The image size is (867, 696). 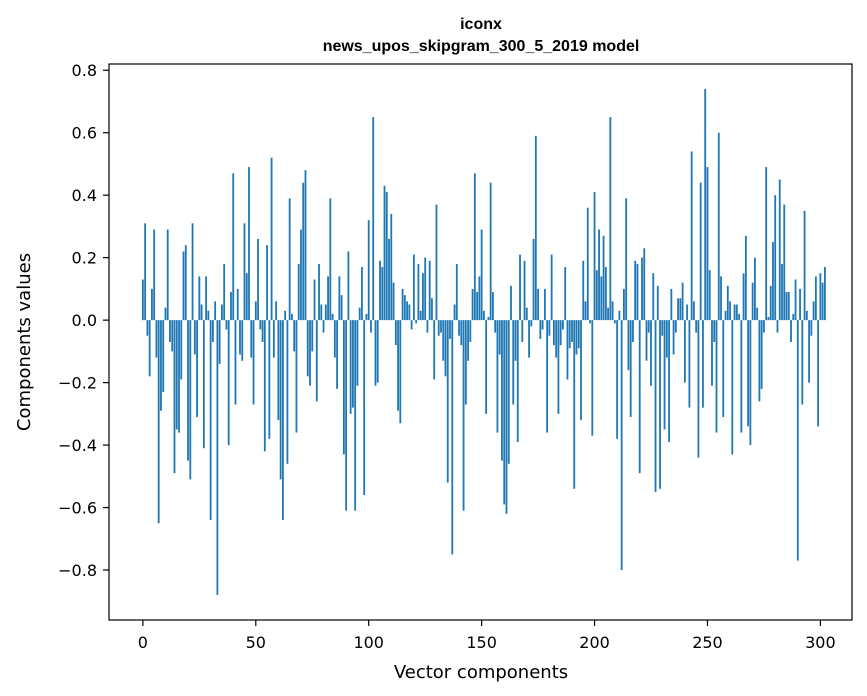 What do you see at coordinates (481, 642) in the screenshot?
I see `x-tick-label: 150` at bounding box center [481, 642].